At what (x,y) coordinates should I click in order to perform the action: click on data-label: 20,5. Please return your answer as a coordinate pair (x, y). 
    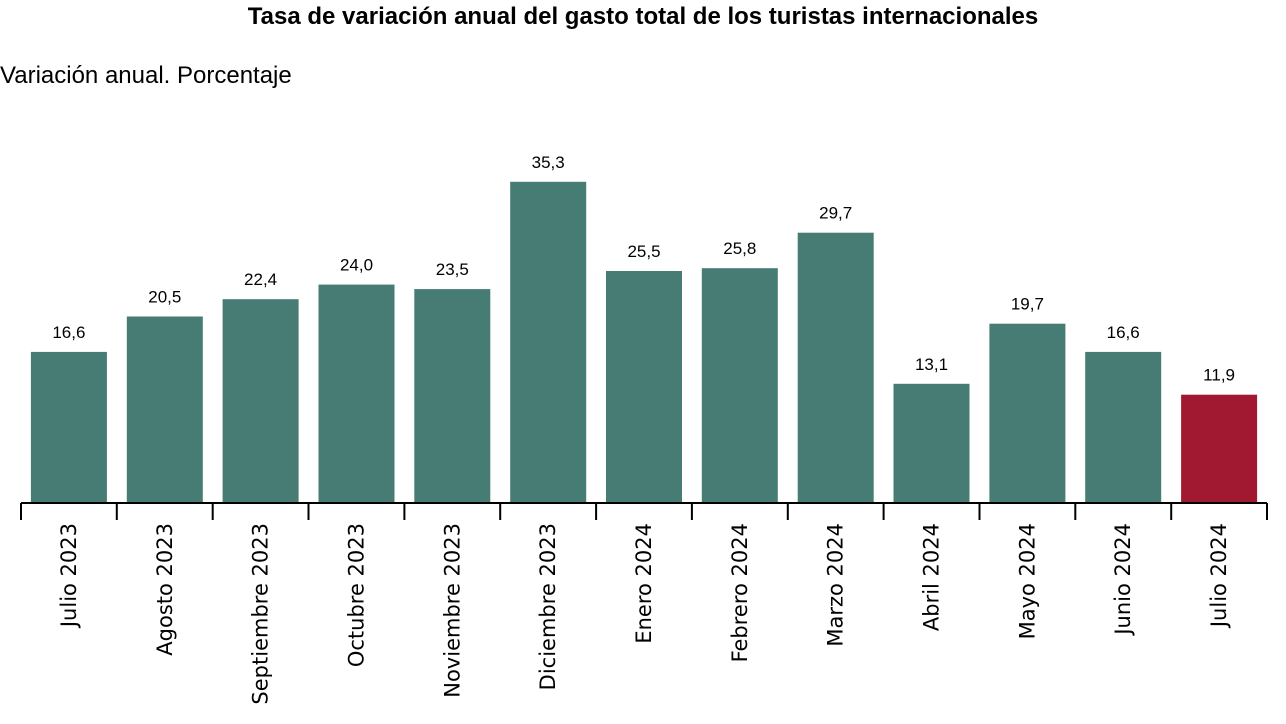
    Looking at the image, I should click on (164, 297).